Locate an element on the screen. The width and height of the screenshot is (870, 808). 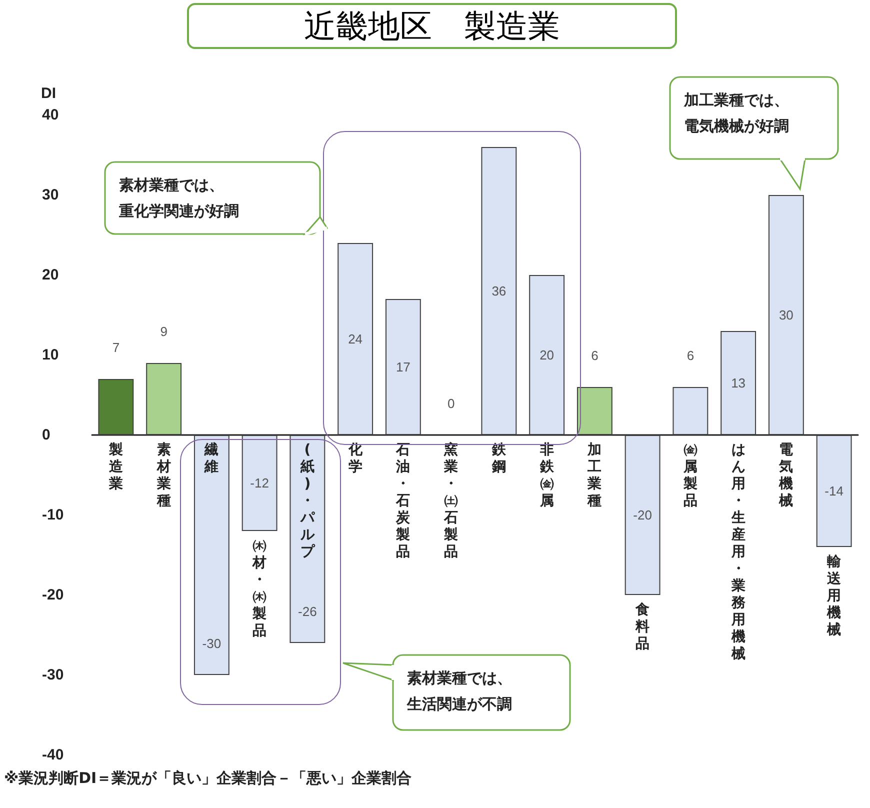
category-label: はん用・生産用・業務用機械 is located at coordinates (738, 552).